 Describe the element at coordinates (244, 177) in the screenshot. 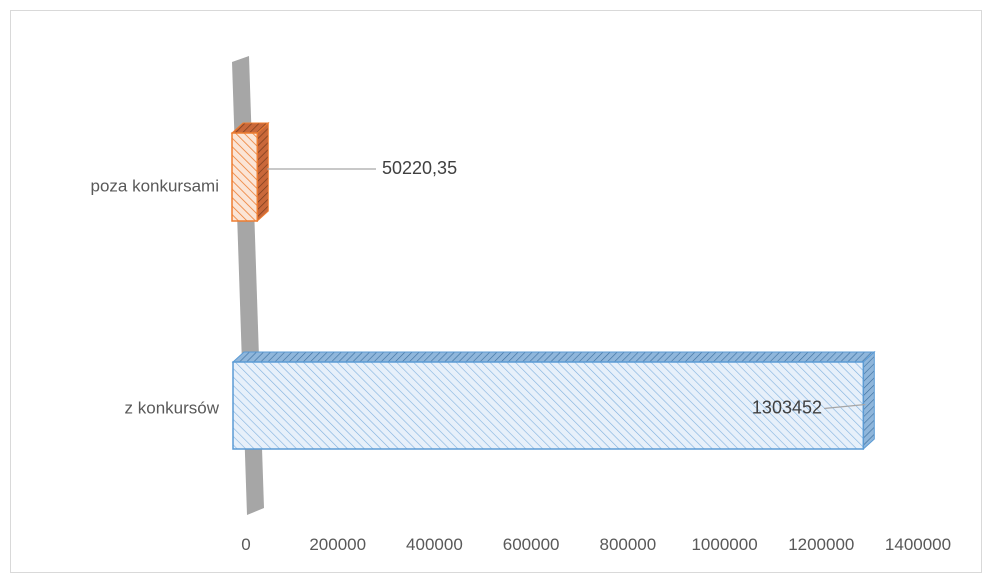

I see `bar-poza-konkursami` at that location.